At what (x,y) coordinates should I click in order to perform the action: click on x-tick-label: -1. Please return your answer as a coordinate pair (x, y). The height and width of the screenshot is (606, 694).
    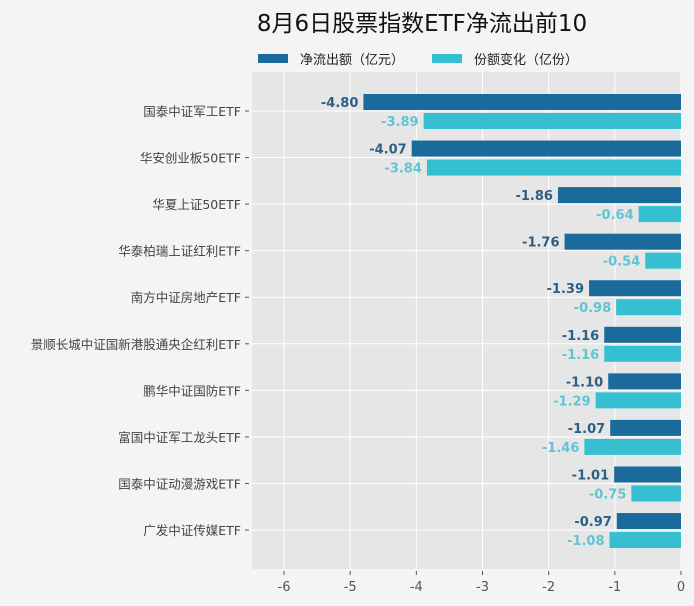
    Looking at the image, I should click on (614, 587).